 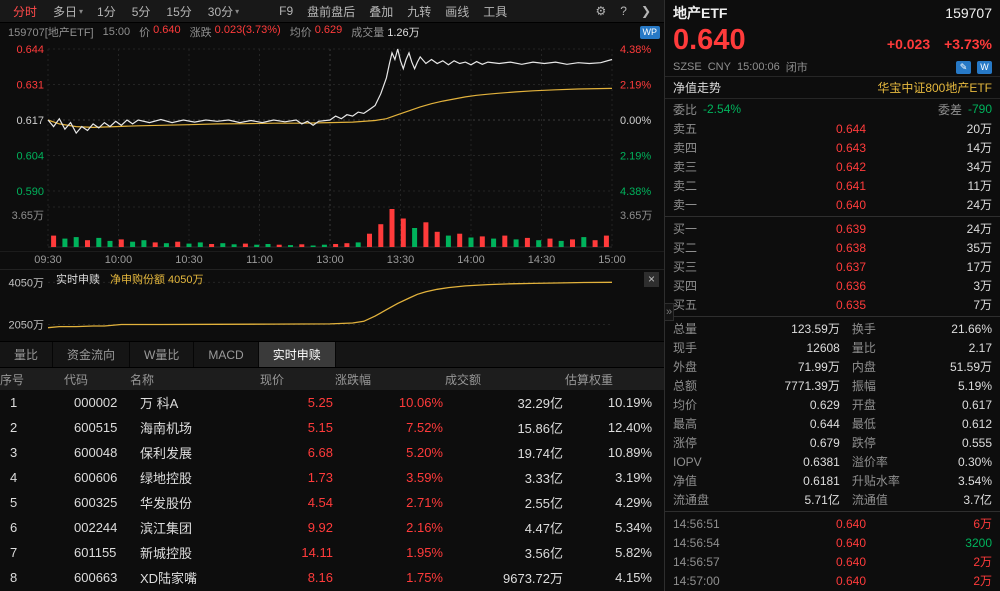 I want to click on toolbar-period-item: 15分, so click(x=179, y=11).